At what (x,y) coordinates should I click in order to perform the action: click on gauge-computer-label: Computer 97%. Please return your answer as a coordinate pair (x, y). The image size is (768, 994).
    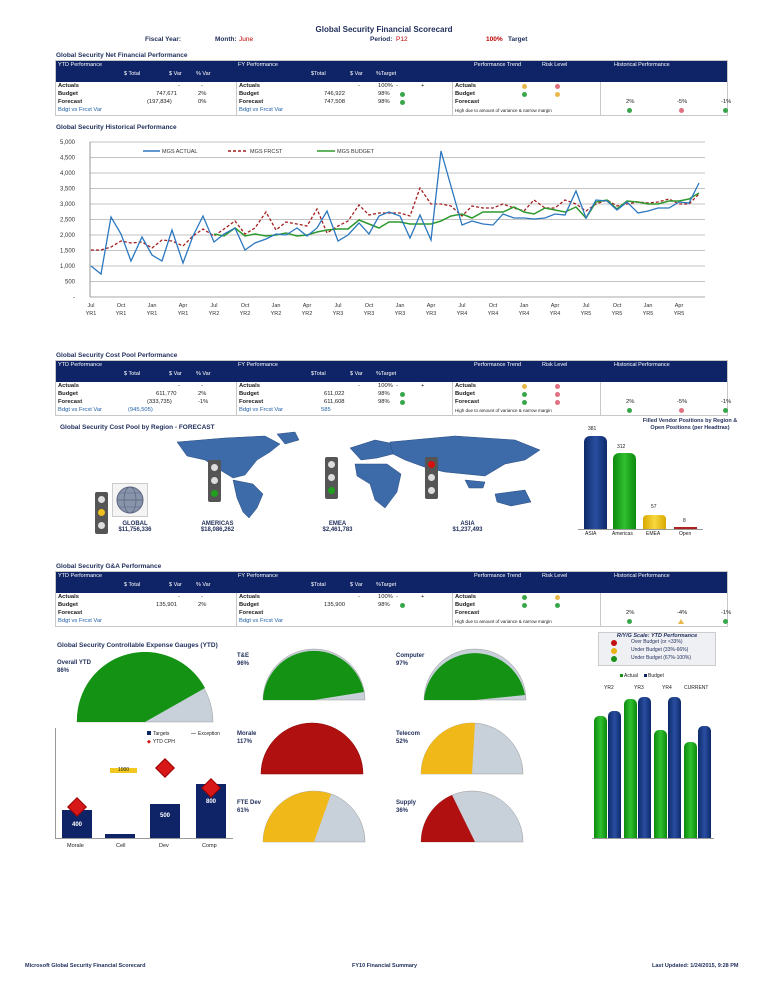
    Looking at the image, I should click on (410, 660).